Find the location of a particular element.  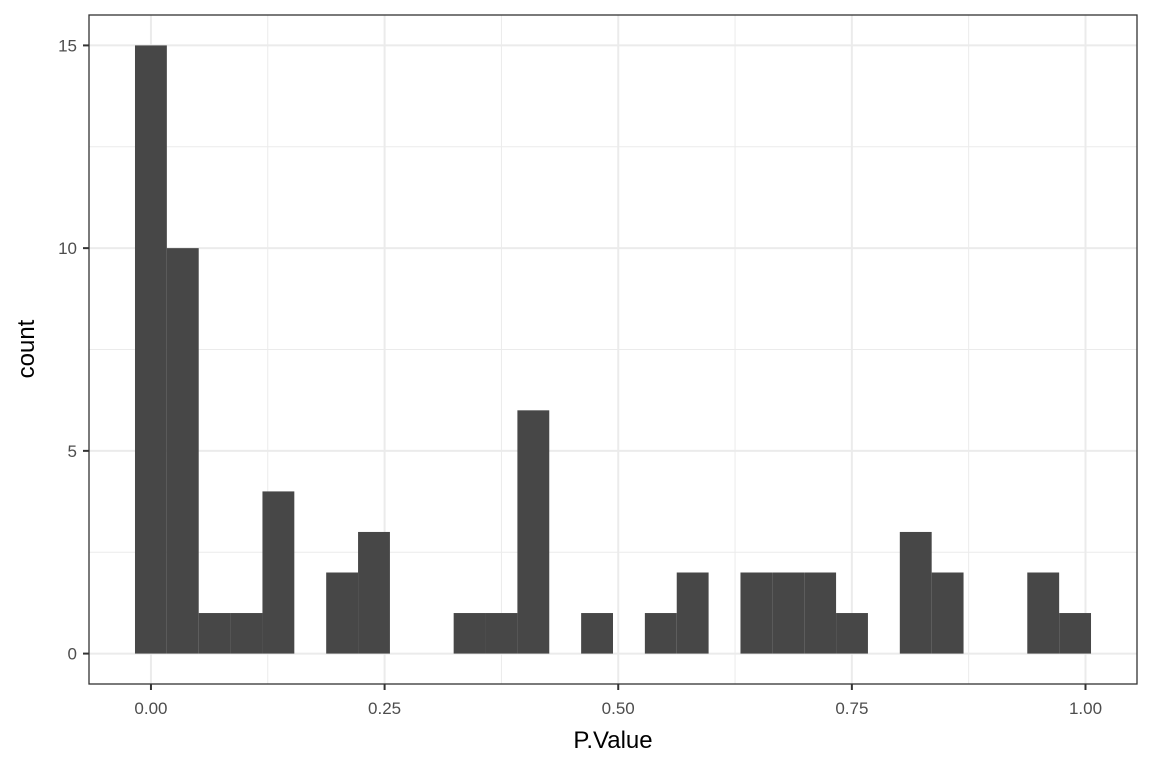

x-tick-label: 0.50 is located at coordinates (618, 708).